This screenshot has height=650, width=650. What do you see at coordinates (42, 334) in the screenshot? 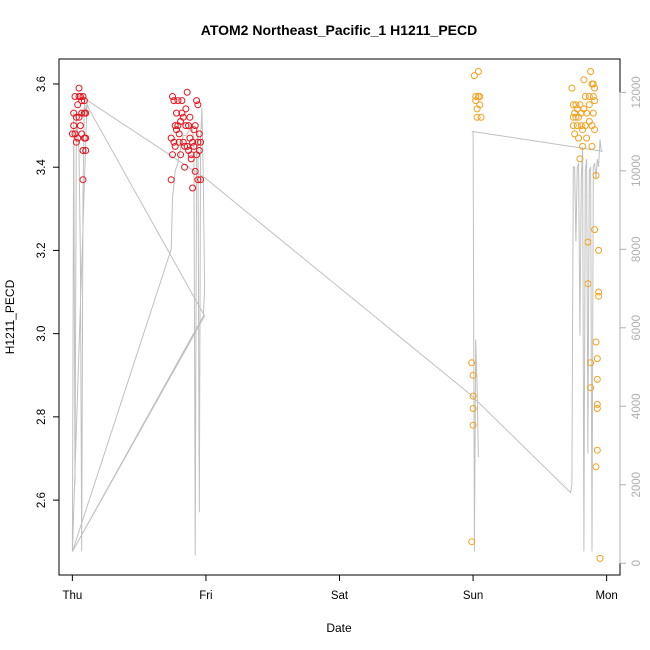
I see `y-tick-label: 3.0` at bounding box center [42, 334].